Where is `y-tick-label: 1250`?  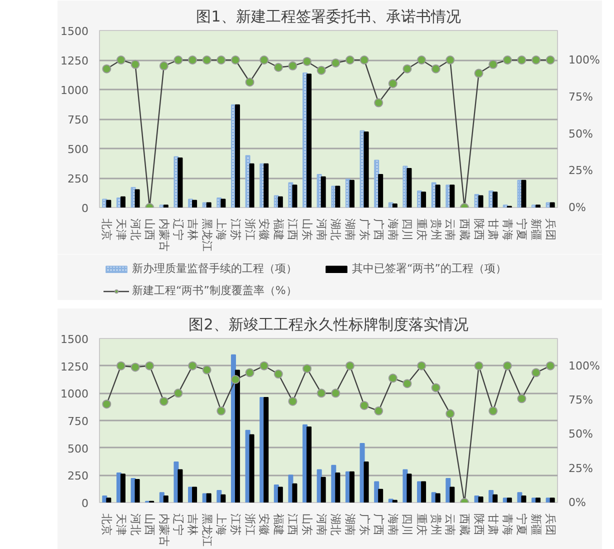 y-tick-label: 1250 is located at coordinates (74, 367).